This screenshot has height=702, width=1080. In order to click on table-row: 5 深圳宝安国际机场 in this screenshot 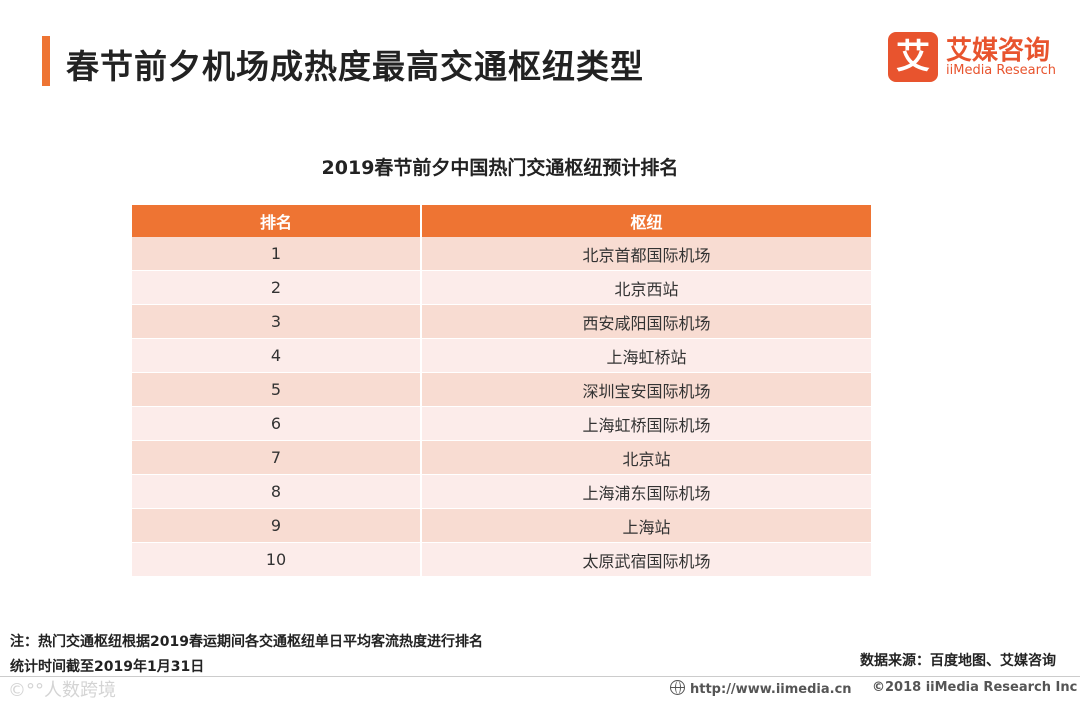, I will do `click(501, 389)`.